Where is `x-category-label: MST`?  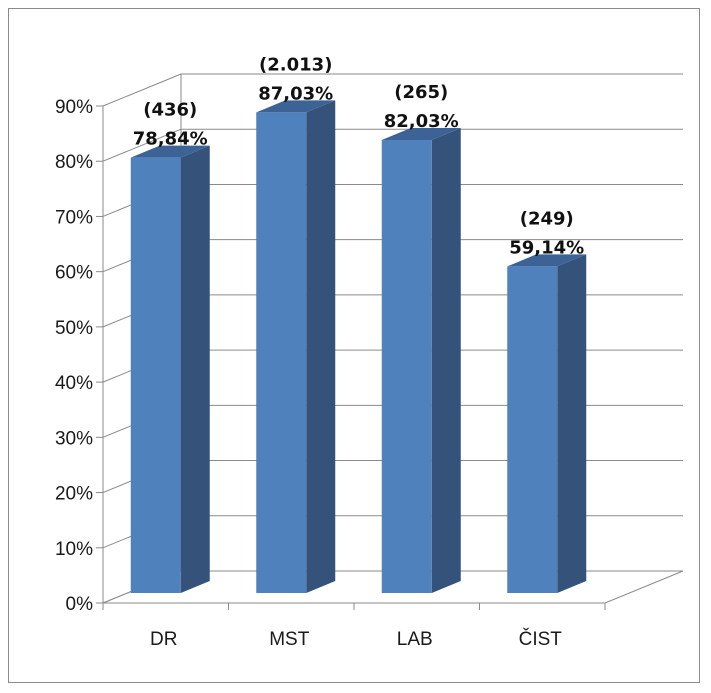
x-category-label: MST is located at coordinates (289, 639).